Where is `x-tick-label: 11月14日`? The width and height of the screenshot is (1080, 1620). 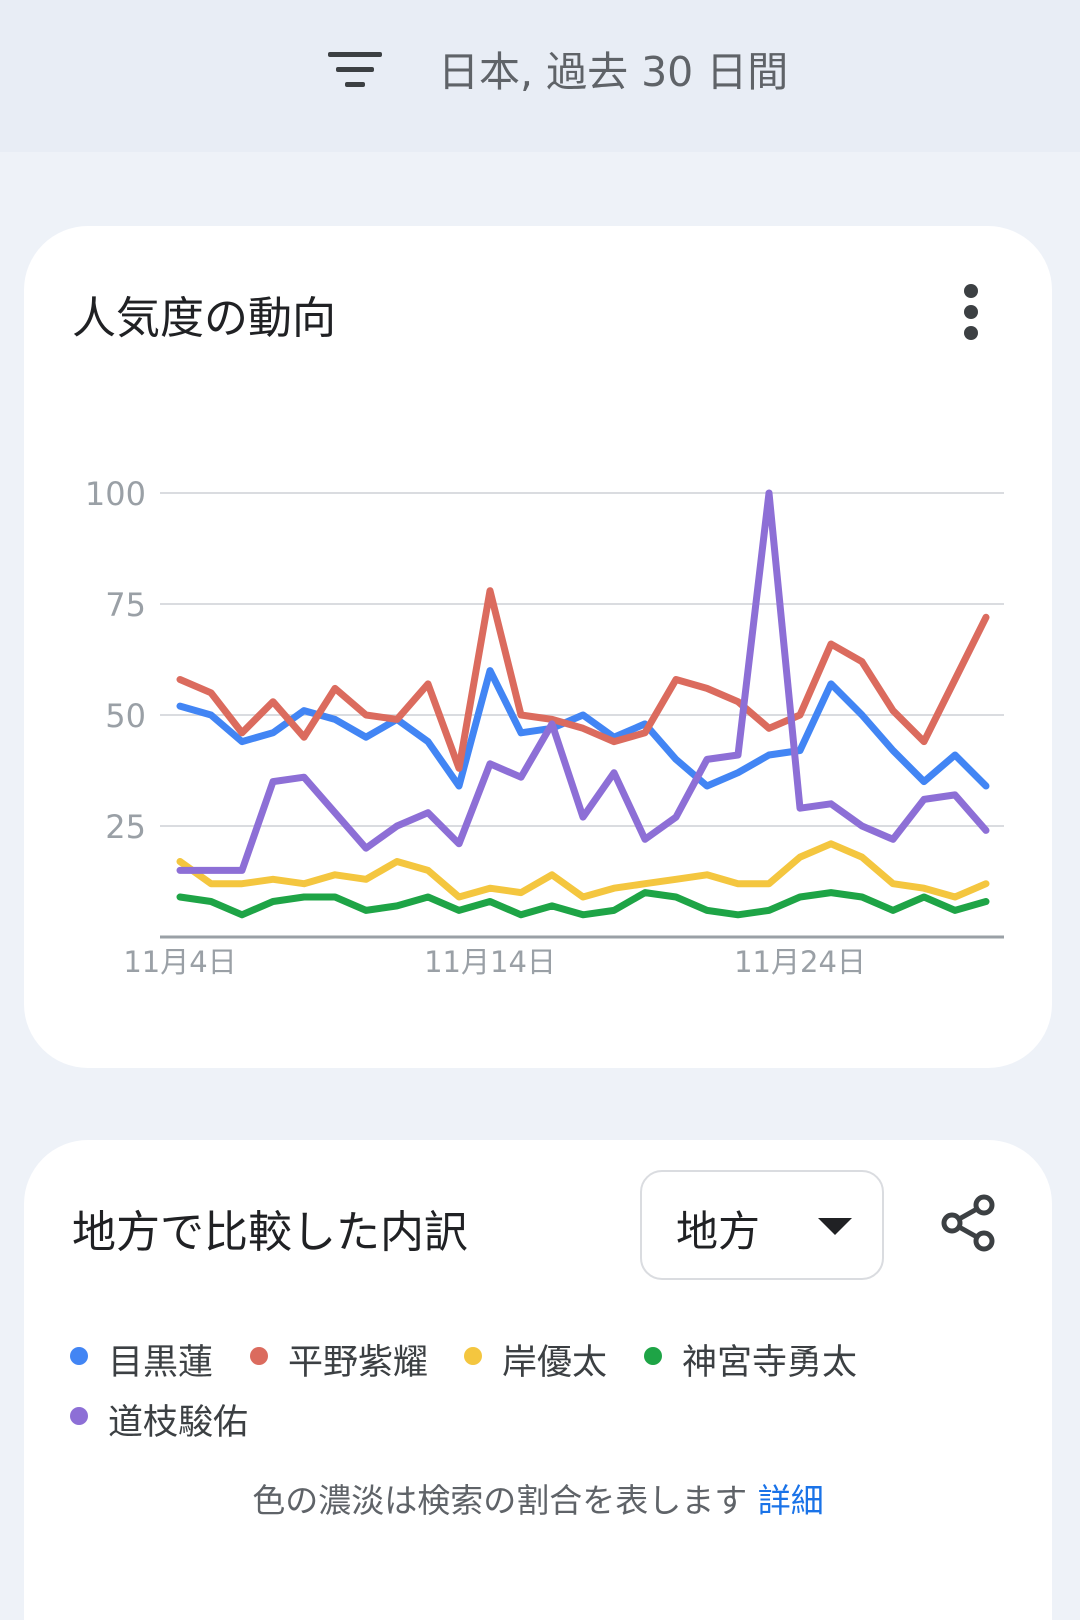 x-tick-label: 11月14日 is located at coordinates (490, 962).